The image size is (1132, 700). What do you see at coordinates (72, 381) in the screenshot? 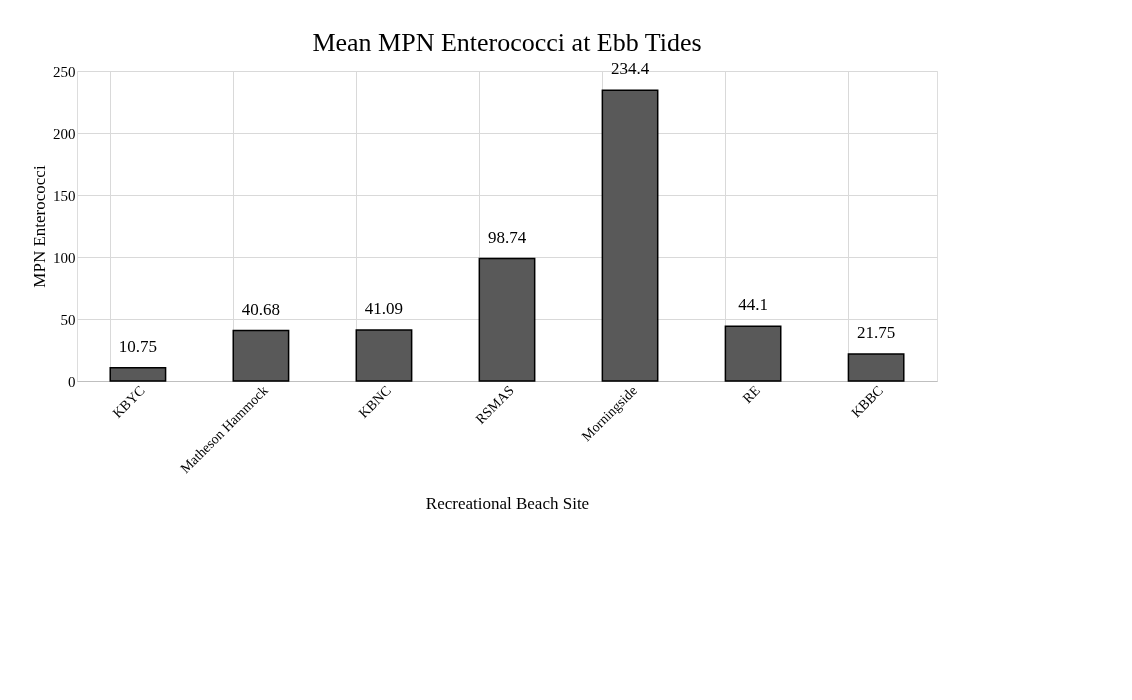
I see `y-tick-label: 0` at bounding box center [72, 381].